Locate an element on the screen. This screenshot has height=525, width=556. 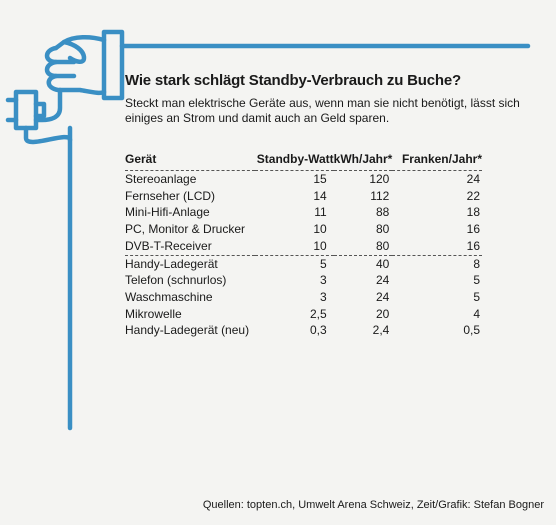
table-row: Telefon (schnurlos) 3 24 5 is located at coordinates (303, 280).